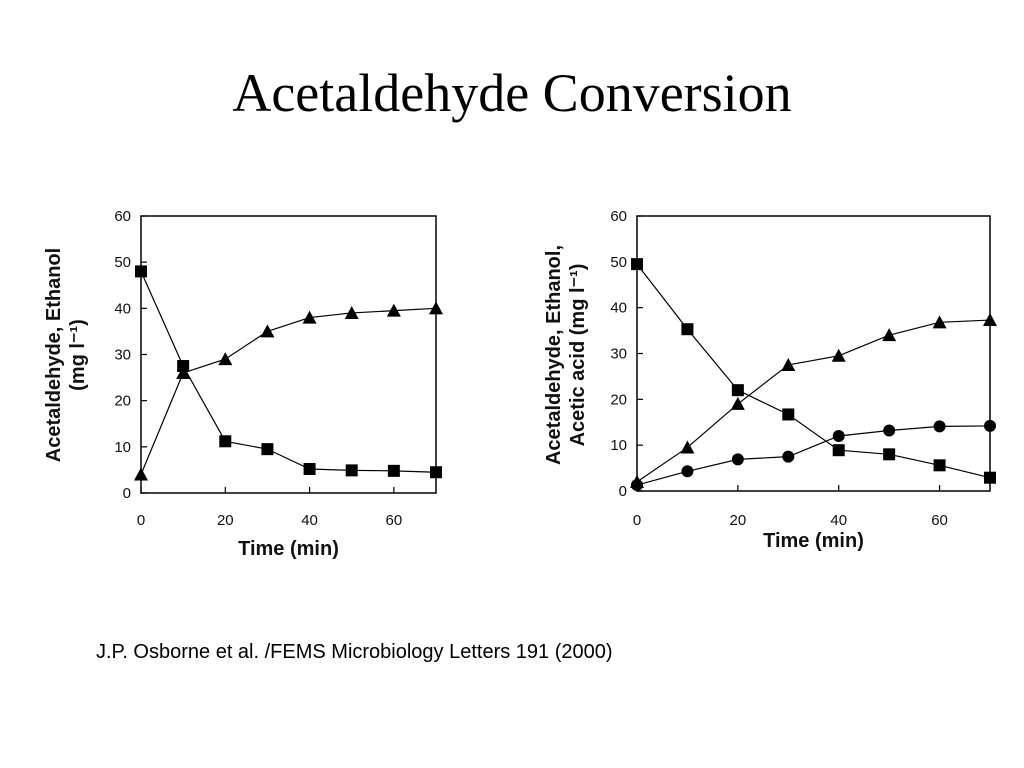  Describe the element at coordinates (54, 355) in the screenshot. I see `y-axis-title-line: Acetaldehyde, Ethanol` at that location.